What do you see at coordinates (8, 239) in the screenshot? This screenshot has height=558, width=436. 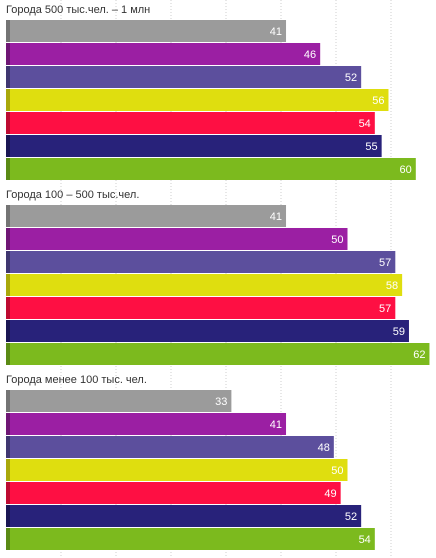 I see `bar-edge-g2-s2` at bounding box center [8, 239].